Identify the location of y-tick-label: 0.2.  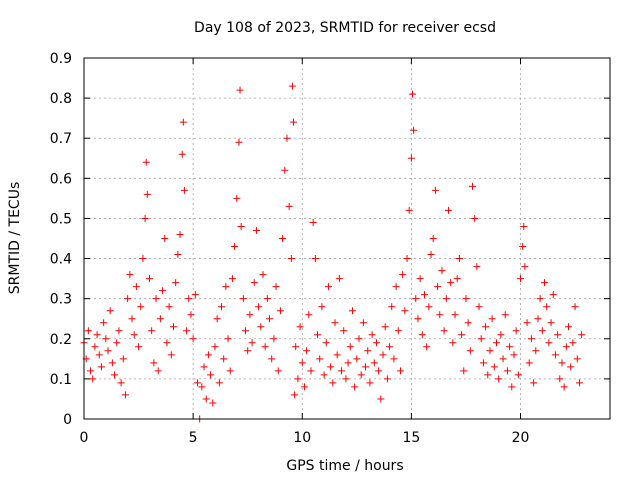
(61, 340).